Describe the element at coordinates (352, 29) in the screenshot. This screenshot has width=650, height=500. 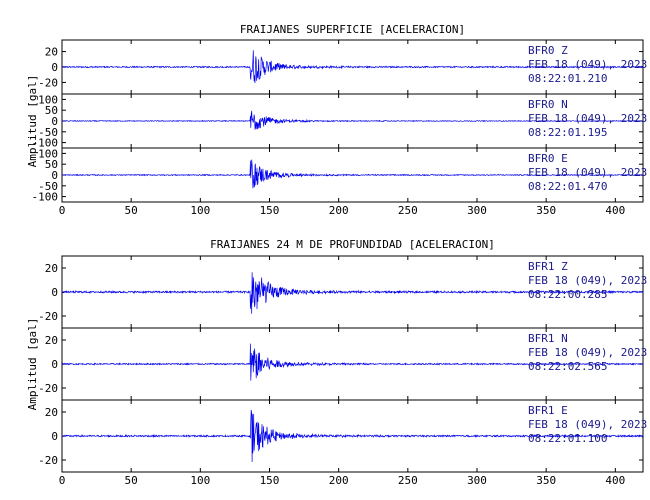
I see `chart-title: FRAIJANES SUPERFICIE [ACELERACION]` at that location.